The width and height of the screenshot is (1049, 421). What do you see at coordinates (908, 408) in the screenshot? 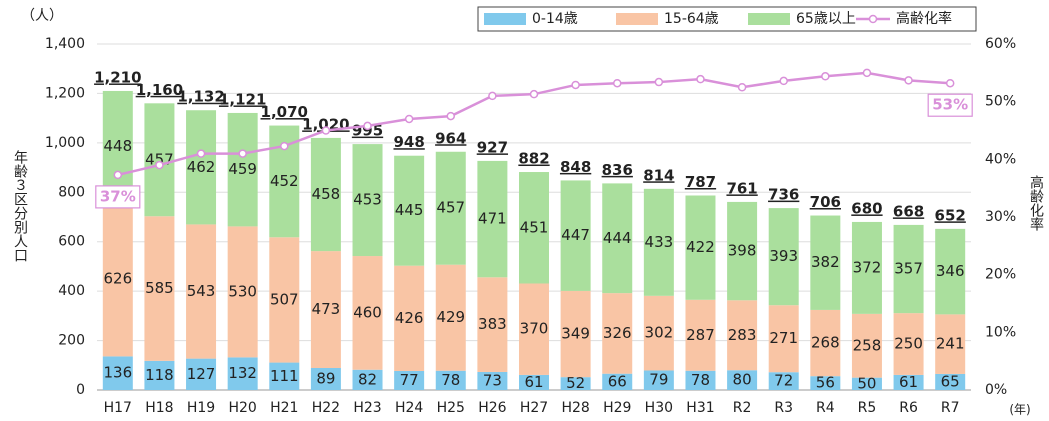
I see `x-tick-label: R6` at bounding box center [908, 408].